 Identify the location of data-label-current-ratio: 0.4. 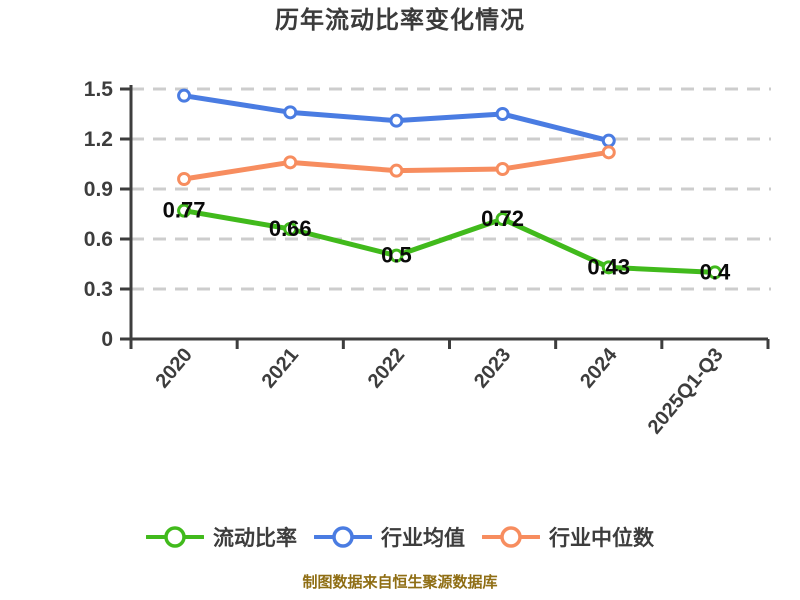
(715, 271).